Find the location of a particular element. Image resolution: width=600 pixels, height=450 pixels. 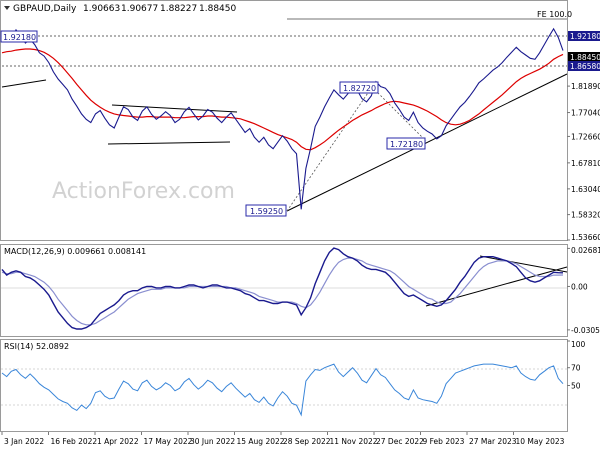

date-axis-tick-label: 9 Feb 2023 is located at coordinates (444, 441).